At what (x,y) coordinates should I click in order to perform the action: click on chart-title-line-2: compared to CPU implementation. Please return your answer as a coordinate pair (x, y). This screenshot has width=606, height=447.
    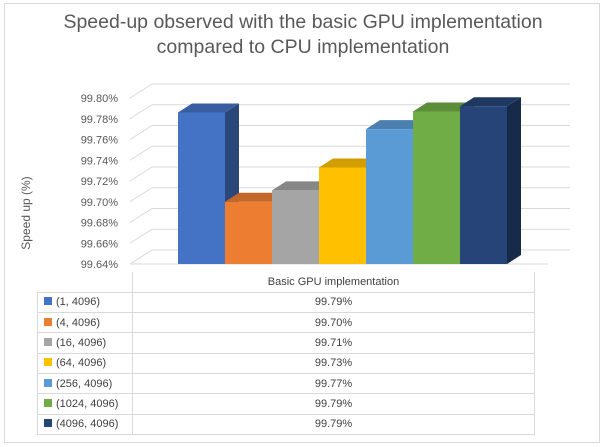
    Looking at the image, I should click on (303, 47).